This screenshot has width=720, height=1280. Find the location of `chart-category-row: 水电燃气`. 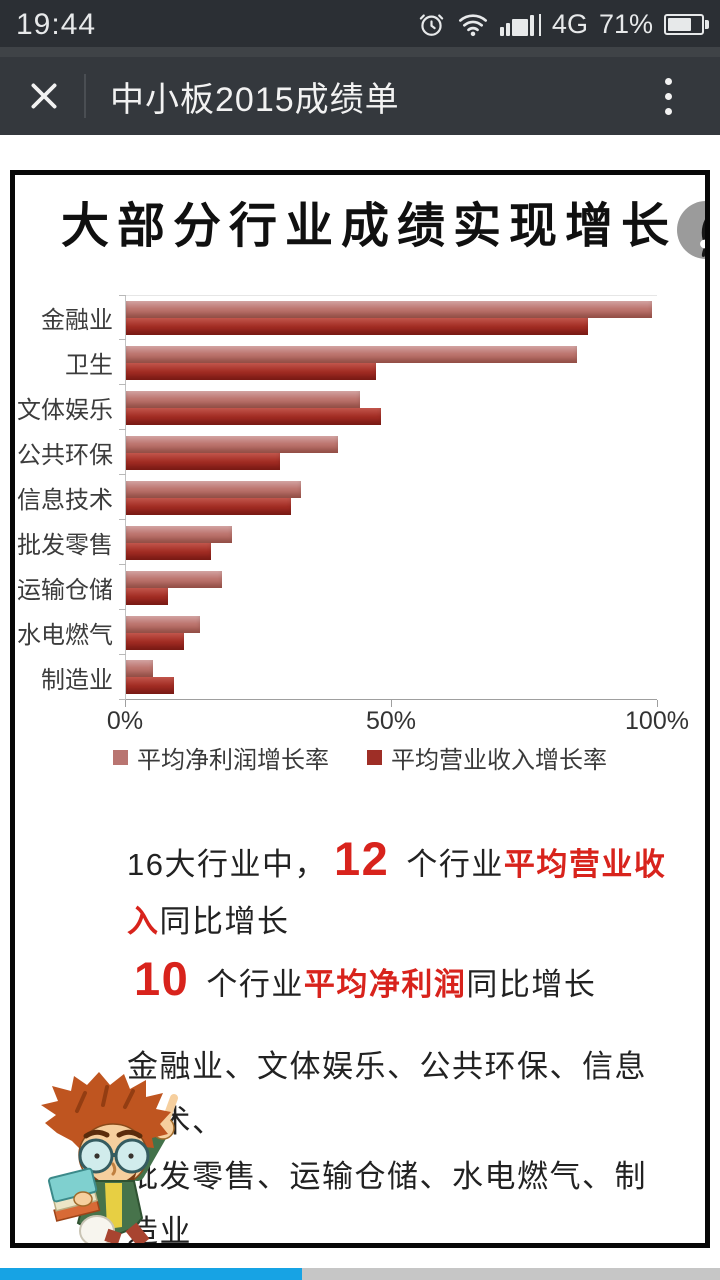

chart-category-row: 水电燃气 is located at coordinates (360, 632).